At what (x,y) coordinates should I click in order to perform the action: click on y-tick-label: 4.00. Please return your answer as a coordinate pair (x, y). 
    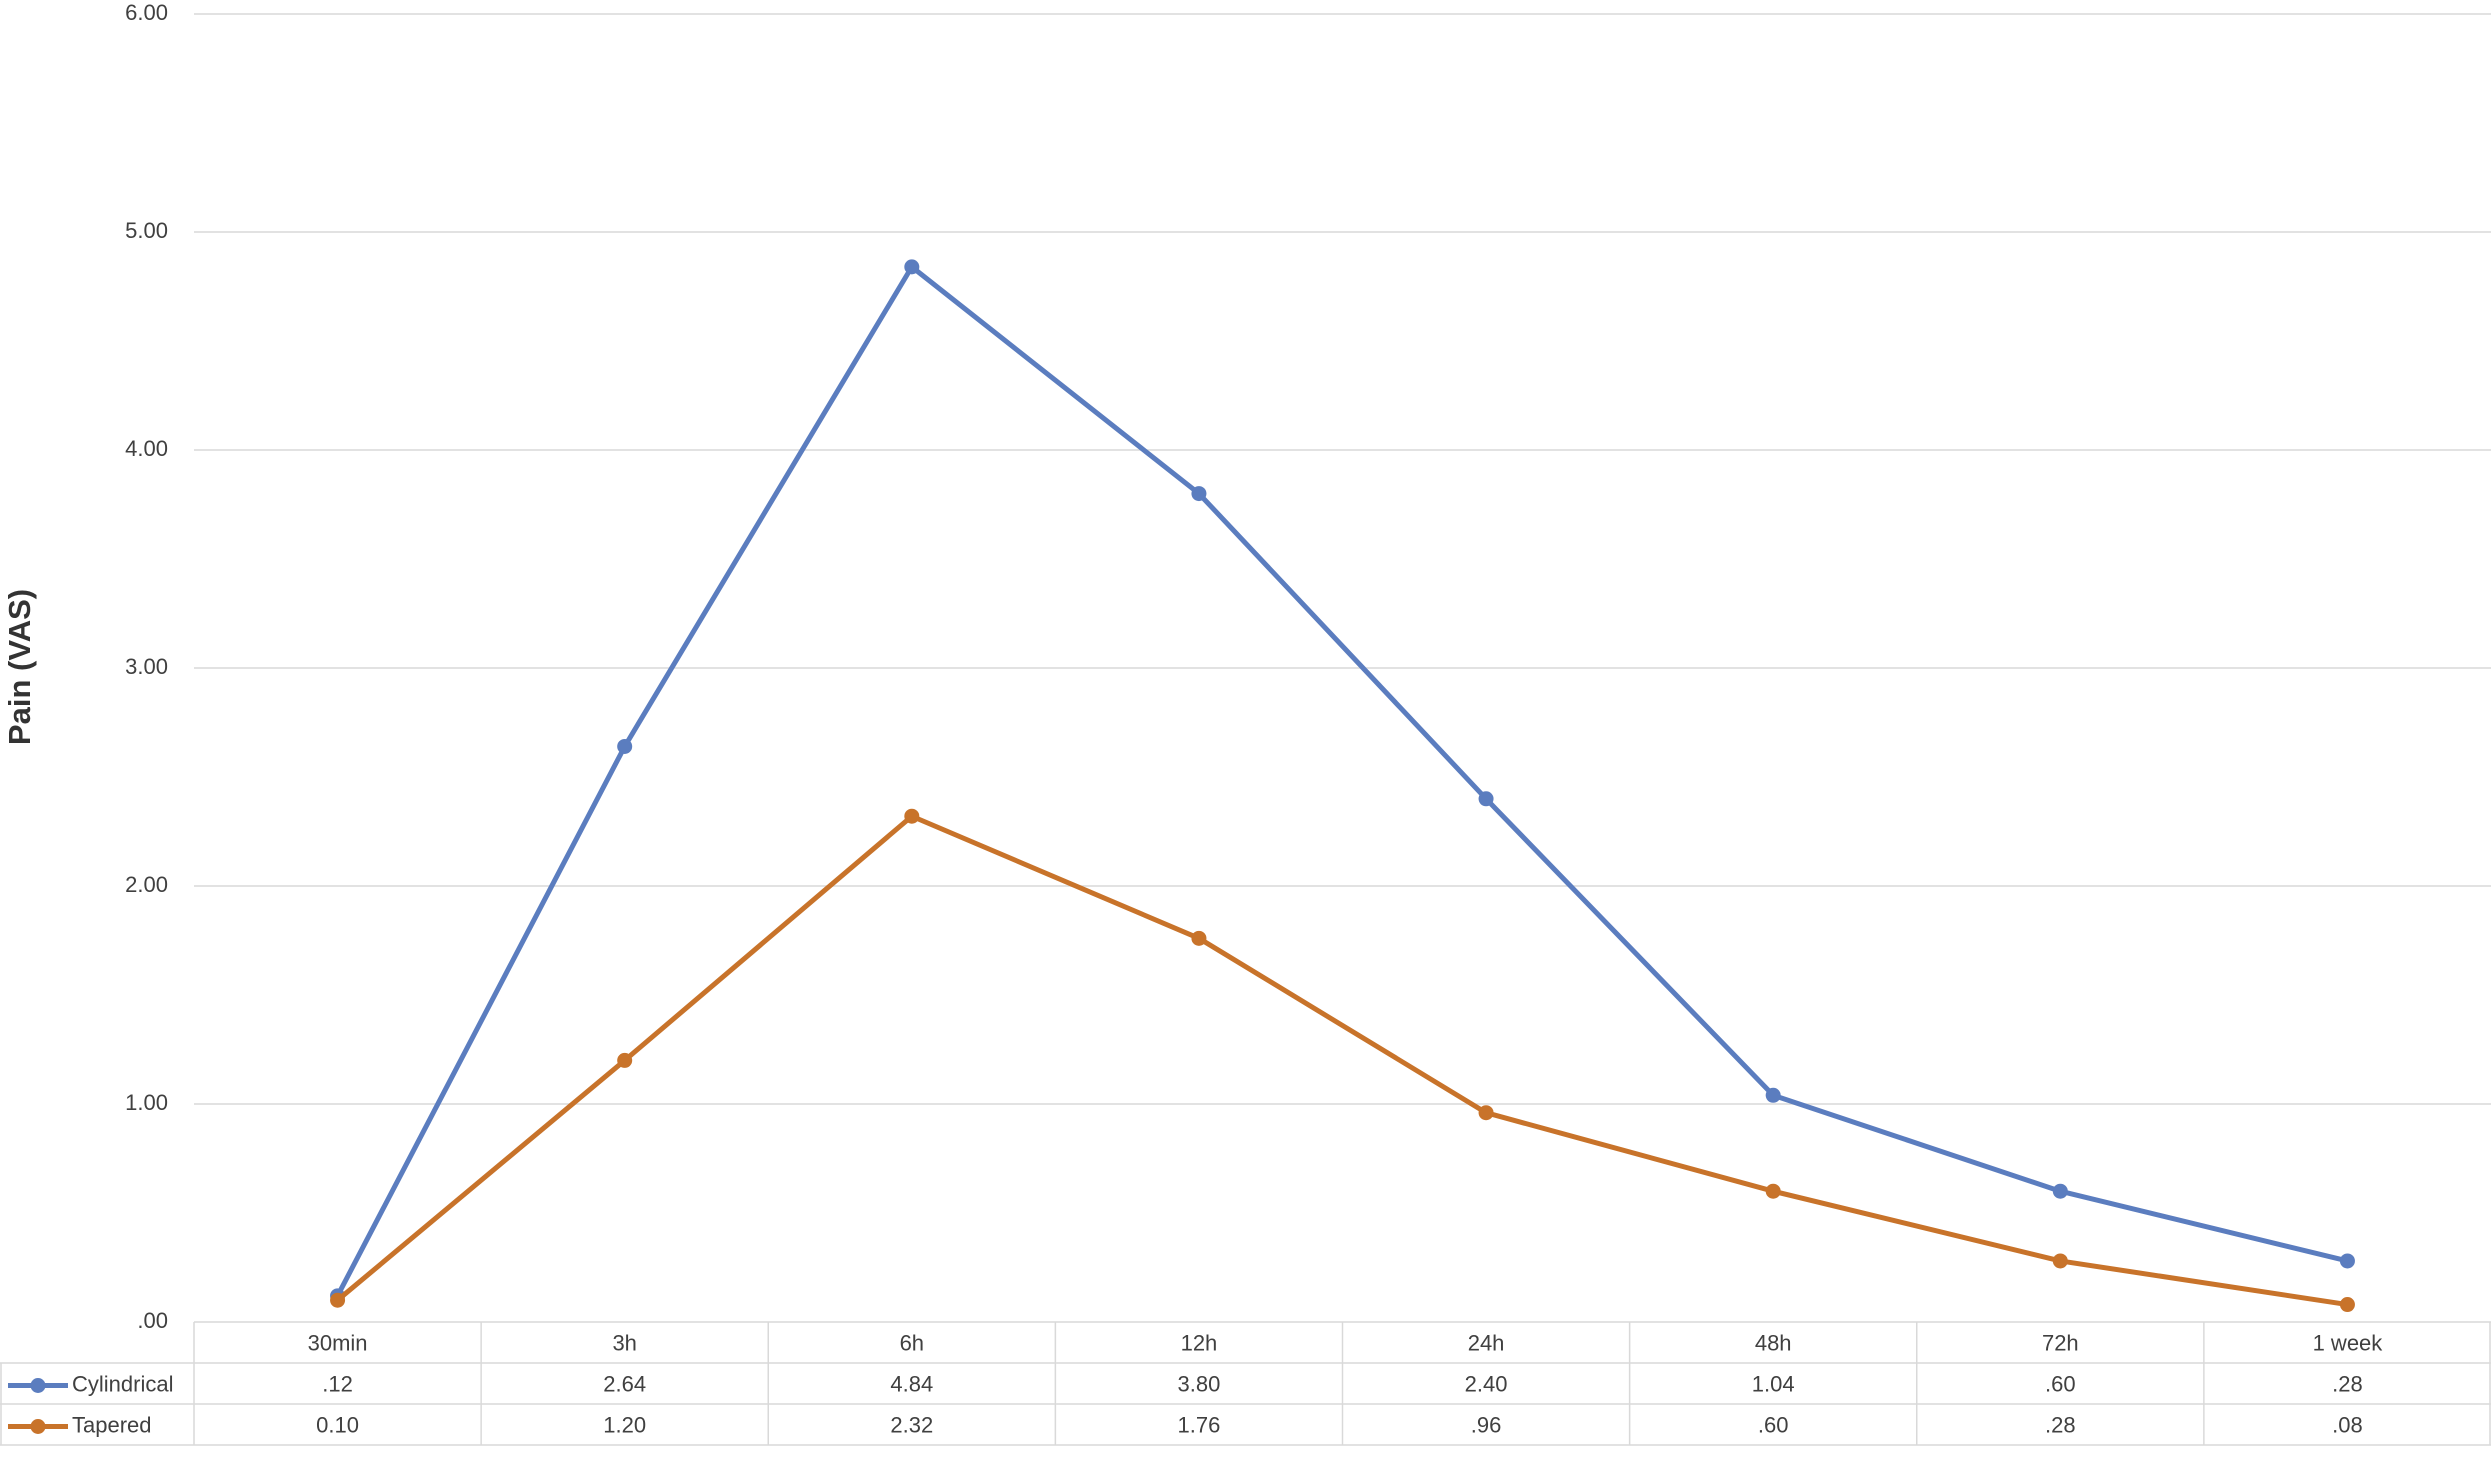
    Looking at the image, I should click on (146, 448).